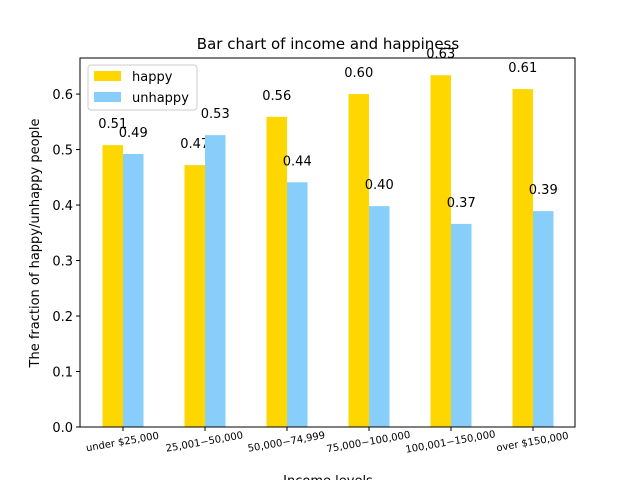  What do you see at coordinates (276, 96) in the screenshot?
I see `value-label: 0.56` at bounding box center [276, 96].